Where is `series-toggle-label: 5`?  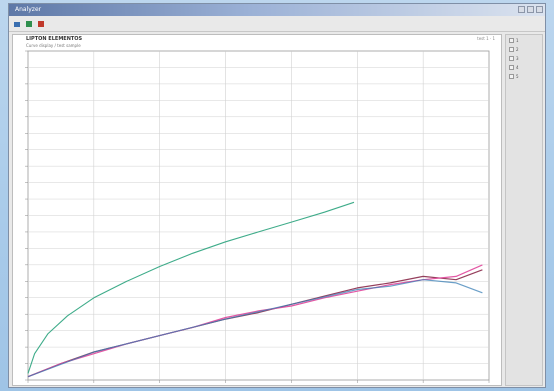 series-toggle-label: 5 is located at coordinates (517, 76).